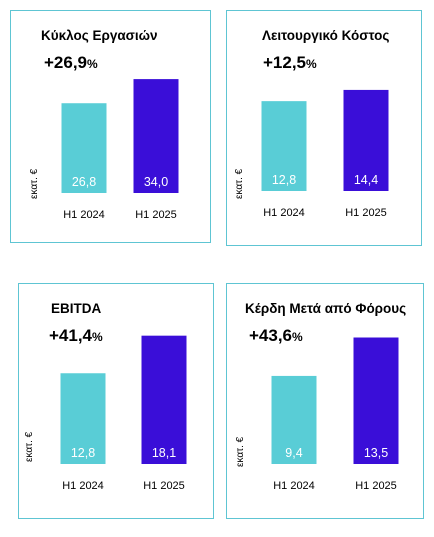 The height and width of the screenshot is (537, 434). I want to click on bar-value-label: 14,4, so click(366, 180).